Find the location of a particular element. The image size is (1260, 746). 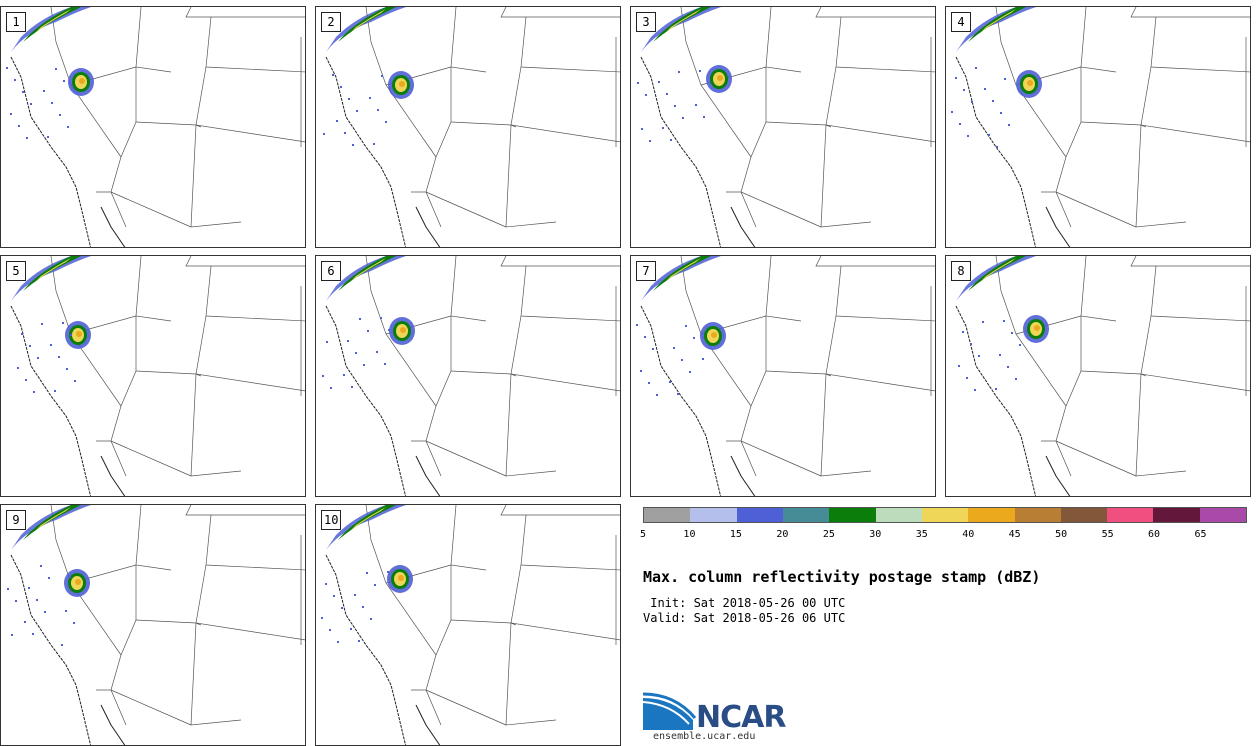

ncar-logo-icon is located at coordinates (670, 711).